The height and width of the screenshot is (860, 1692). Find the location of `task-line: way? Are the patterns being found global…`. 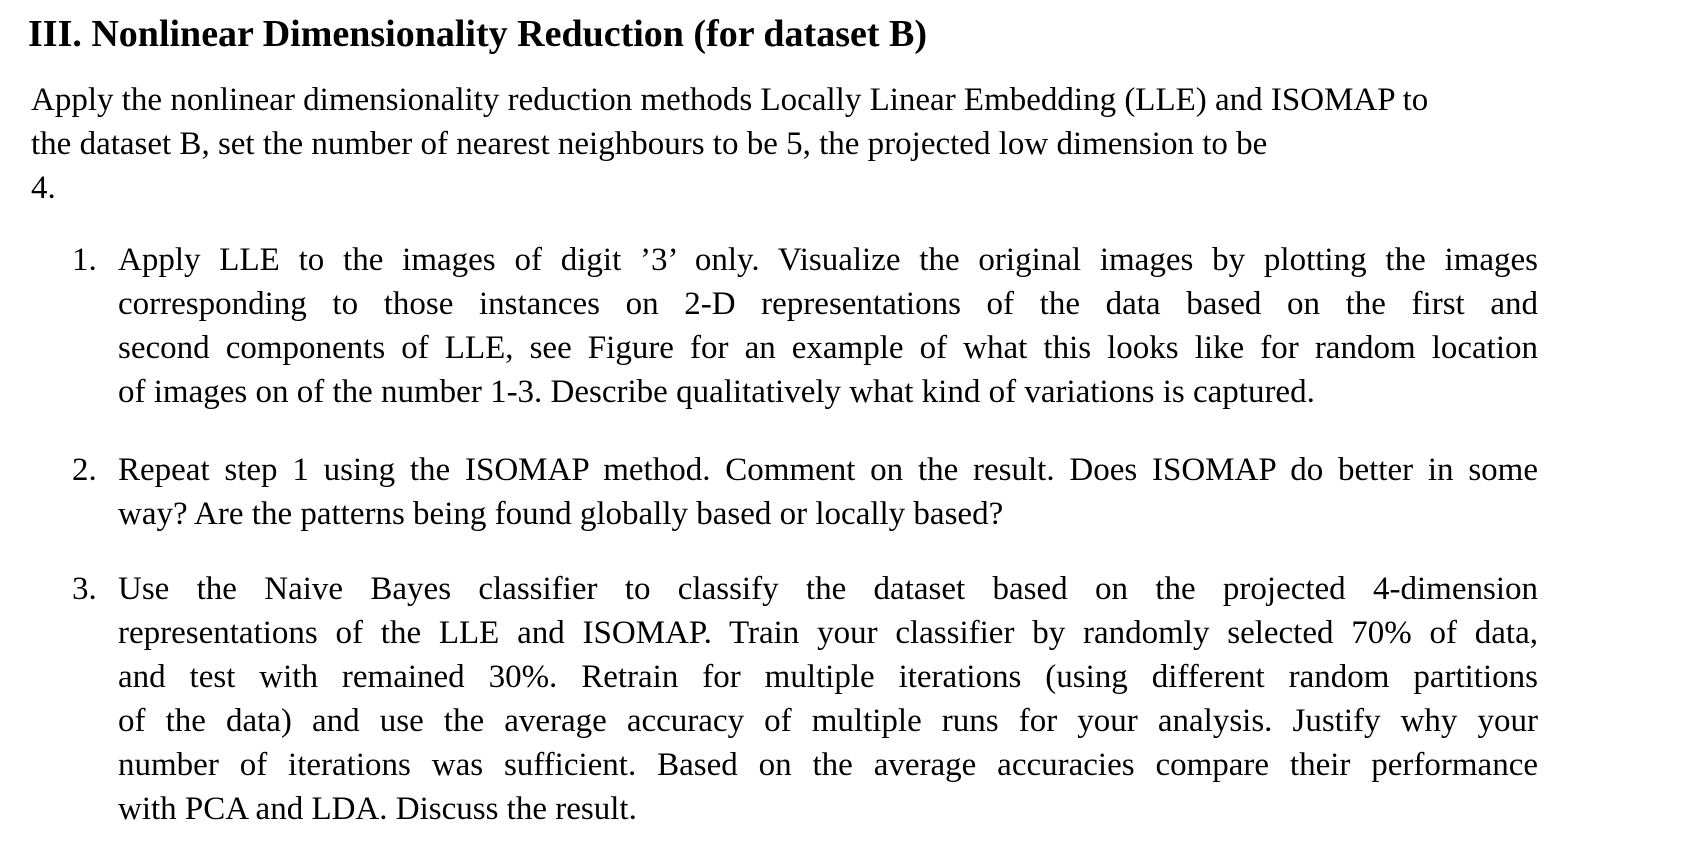

task-line: way? Are the patterns being found global… is located at coordinates (561, 514).